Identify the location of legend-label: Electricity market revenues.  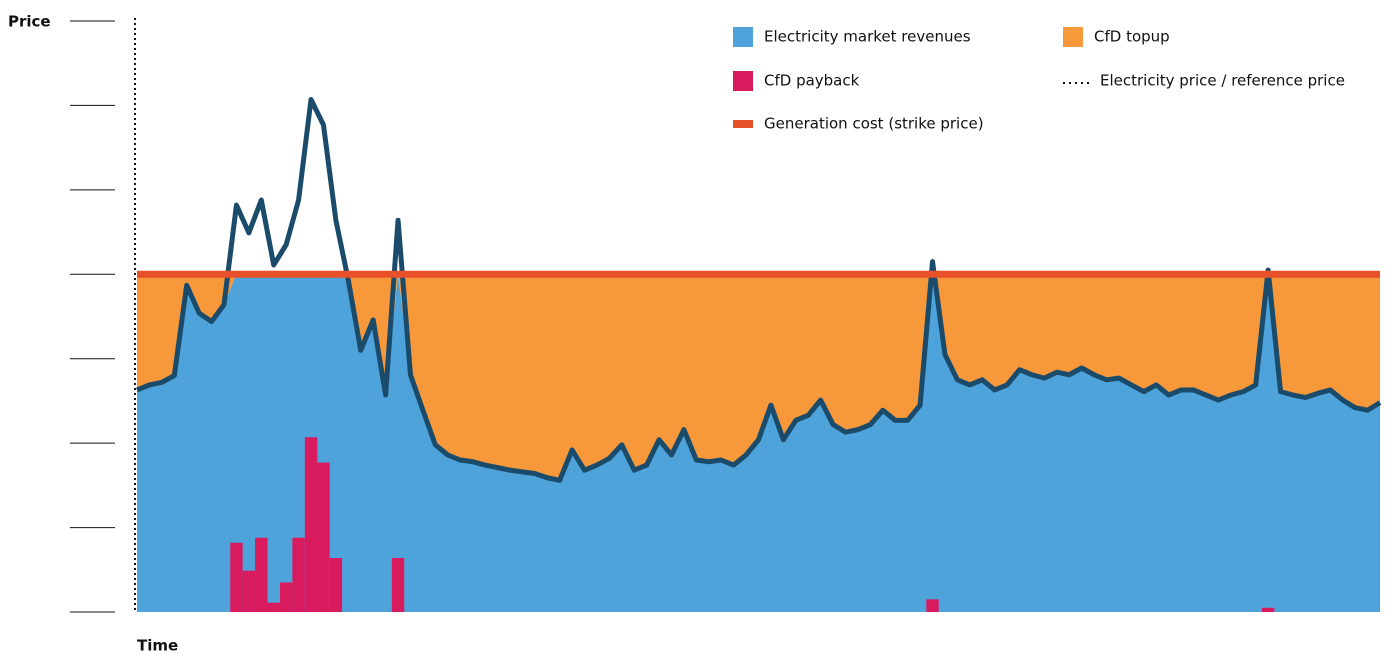
(867, 37).